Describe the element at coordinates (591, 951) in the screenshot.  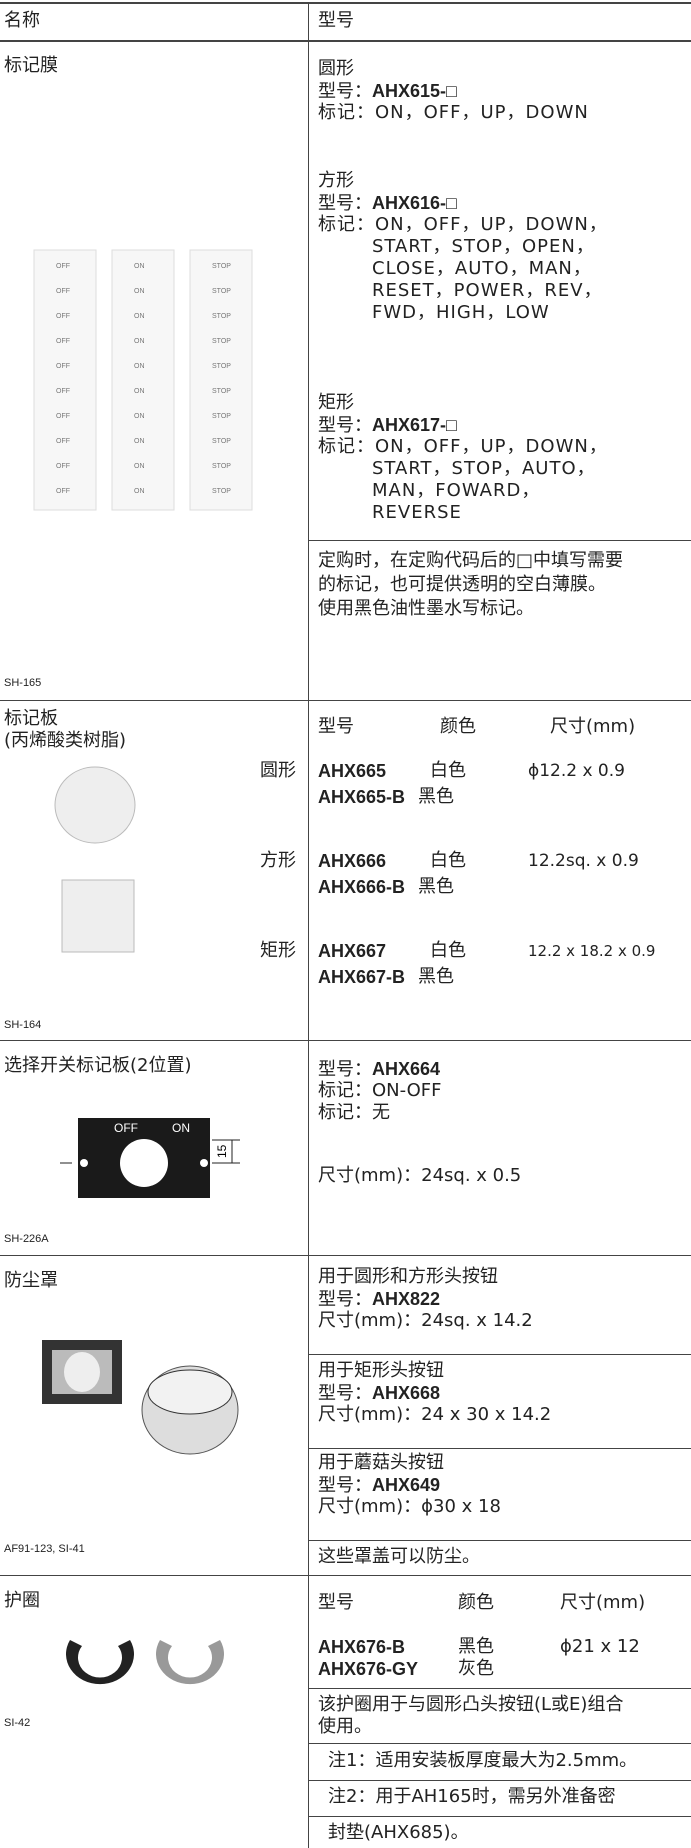
I see `size: 12.2 x 18.2 x 0.9` at that location.